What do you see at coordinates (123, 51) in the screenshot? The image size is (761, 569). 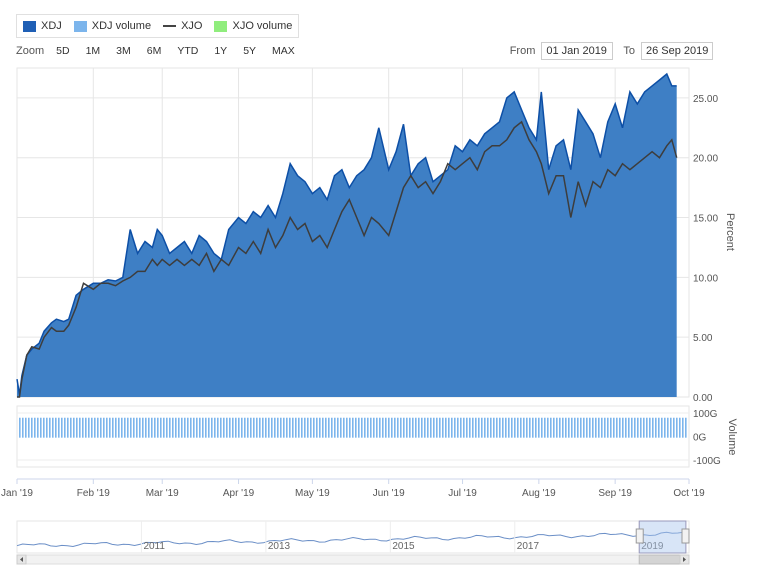 I see `zoom-button-3m: 3M` at bounding box center [123, 51].